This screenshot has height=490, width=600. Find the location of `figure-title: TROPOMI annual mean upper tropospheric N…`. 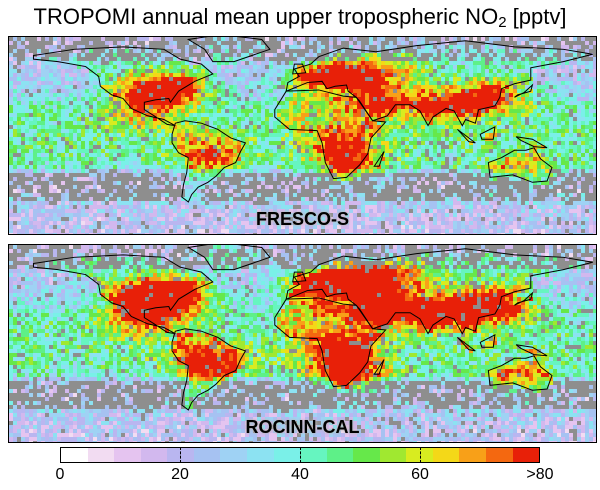

figure-title: TROPOMI annual mean upper tropospheric N… is located at coordinates (300, 17).